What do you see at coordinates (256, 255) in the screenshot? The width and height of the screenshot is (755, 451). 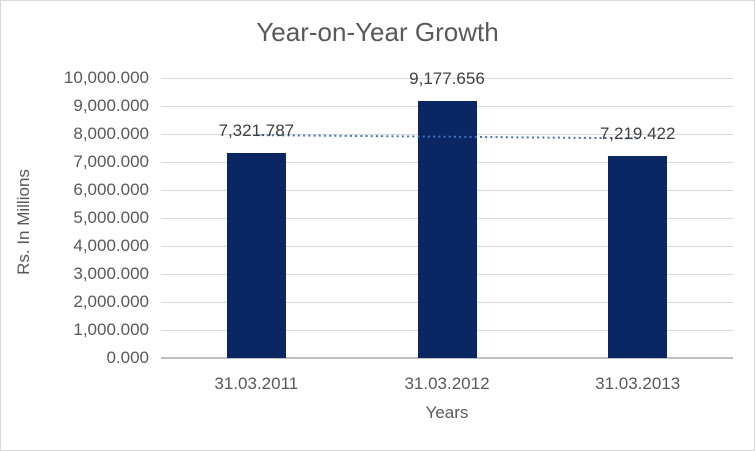 I see `bar-31.03.2011` at bounding box center [256, 255].